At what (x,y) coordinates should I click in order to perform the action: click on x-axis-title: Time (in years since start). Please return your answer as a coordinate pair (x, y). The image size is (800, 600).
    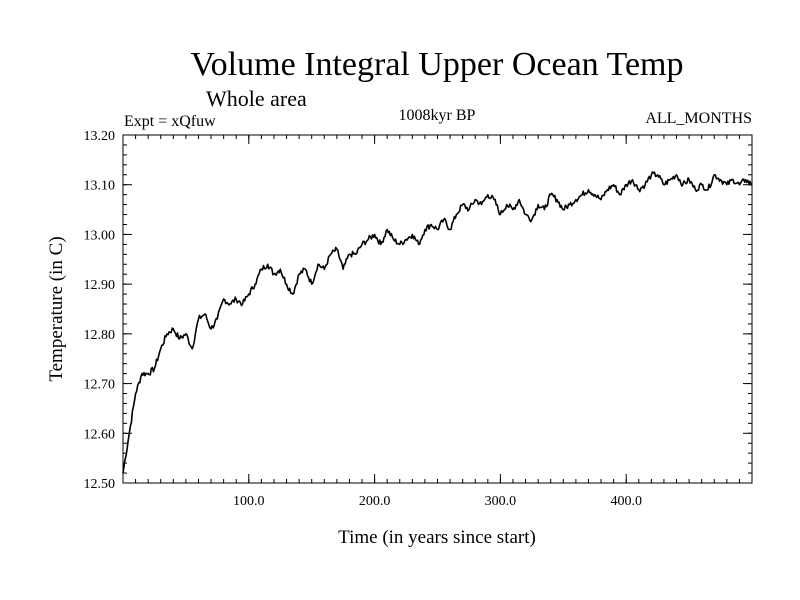
    Looking at the image, I should click on (437, 537).